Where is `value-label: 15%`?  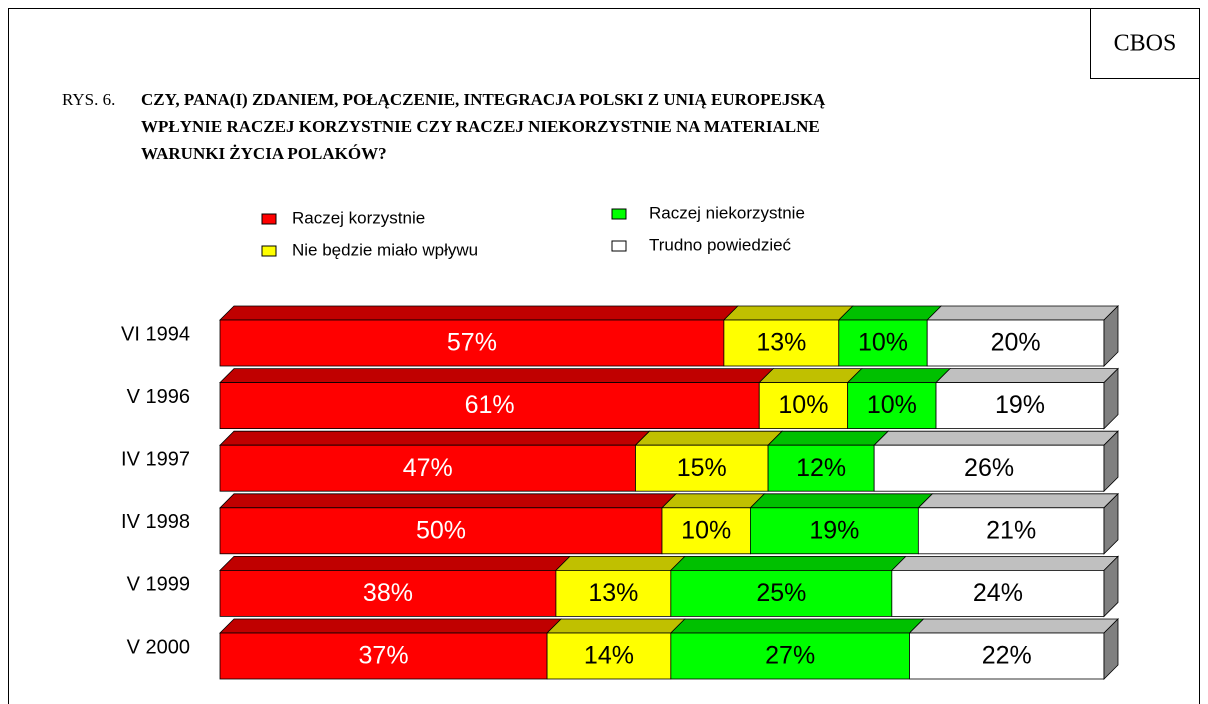
value-label: 15% is located at coordinates (702, 468).